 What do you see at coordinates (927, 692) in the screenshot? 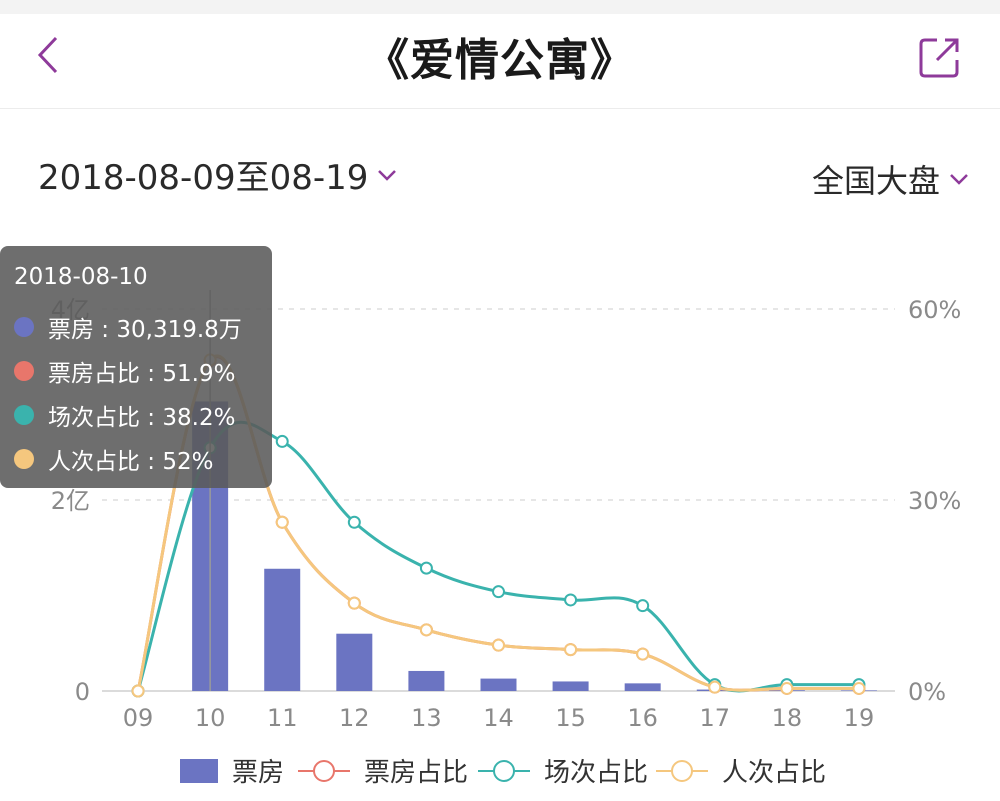
I see `y-tick-label-right: 0%` at bounding box center [927, 692].